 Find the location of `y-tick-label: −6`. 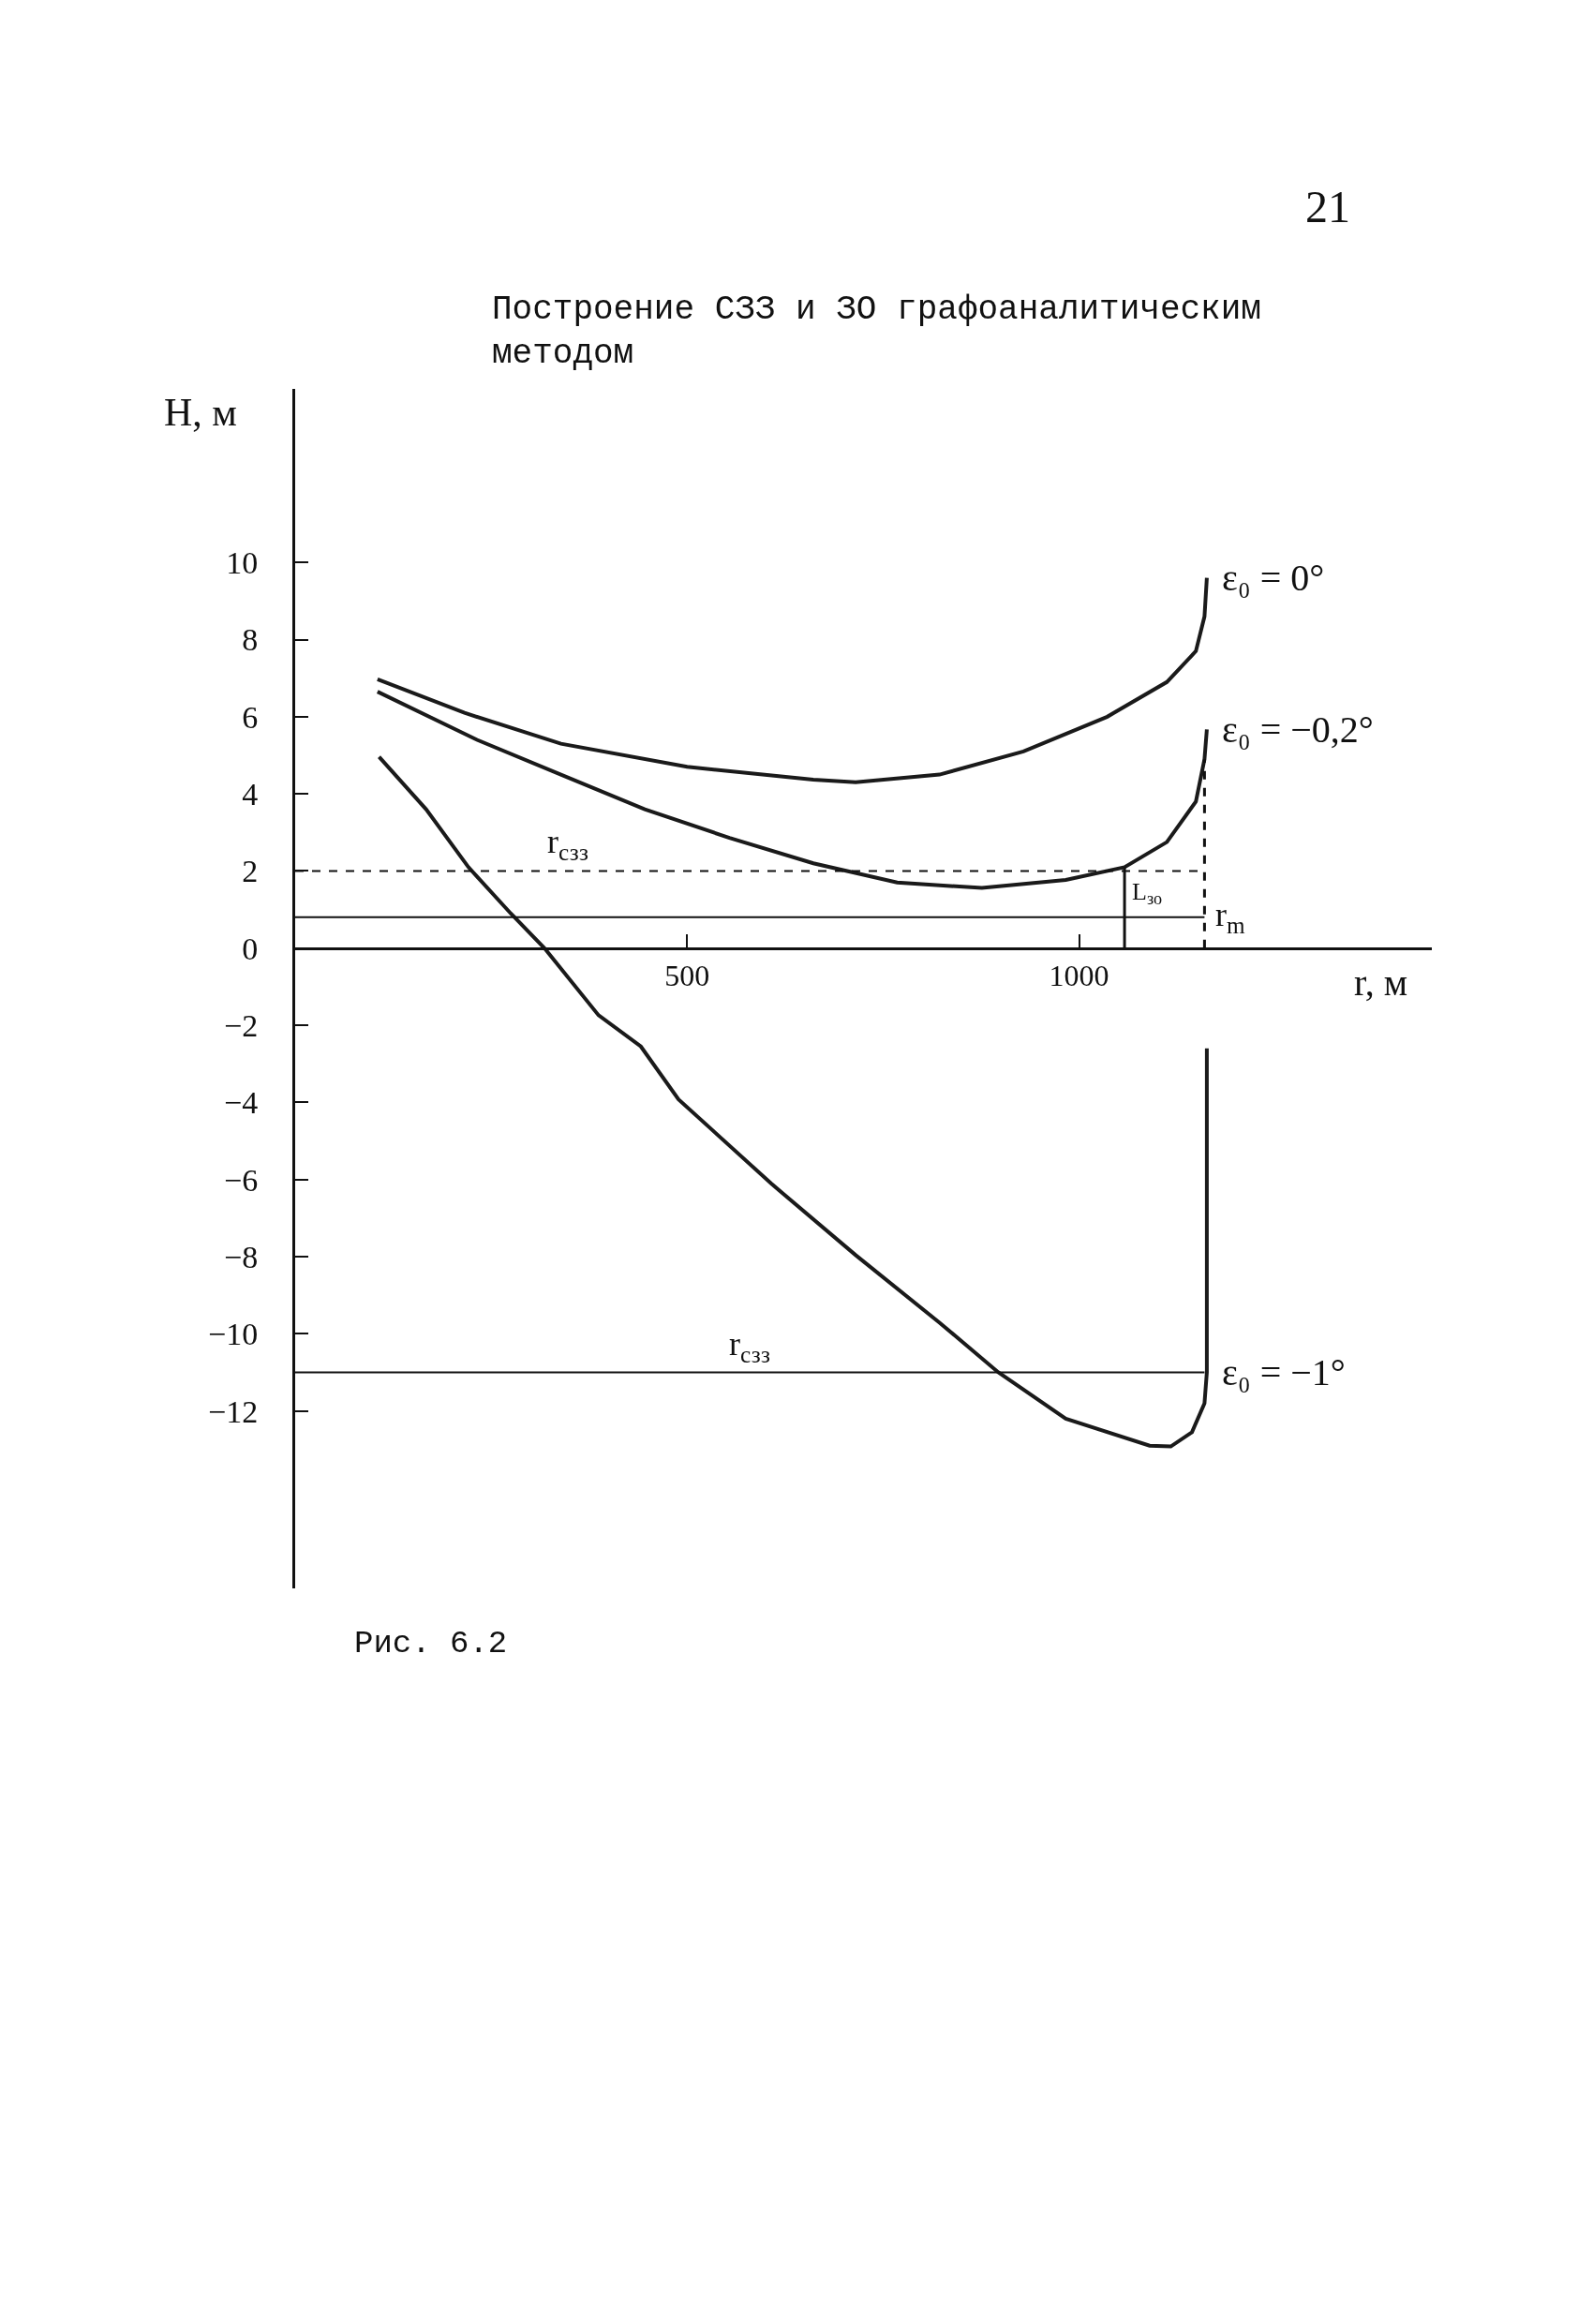

y-tick-label: −6 is located at coordinates (242, 1180).